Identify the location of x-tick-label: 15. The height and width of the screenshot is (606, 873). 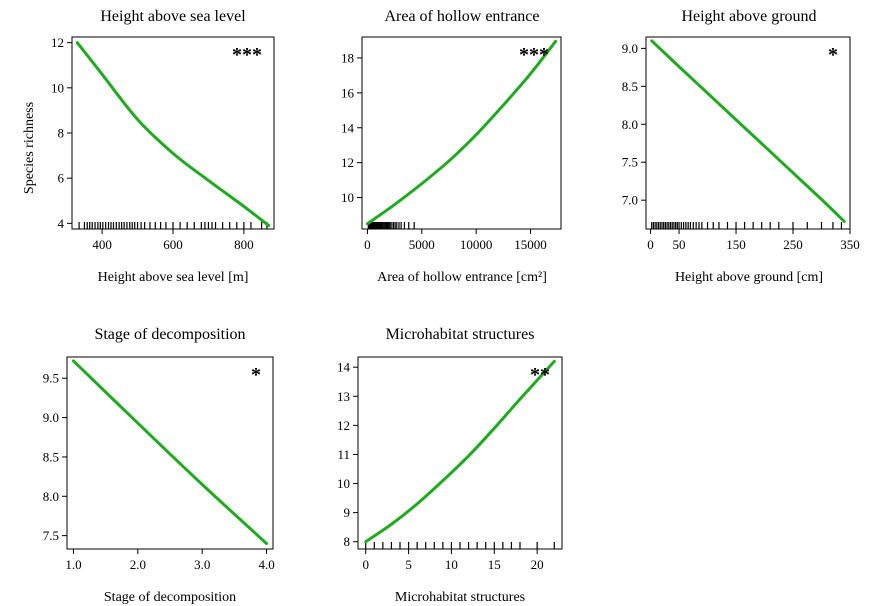
(494, 564).